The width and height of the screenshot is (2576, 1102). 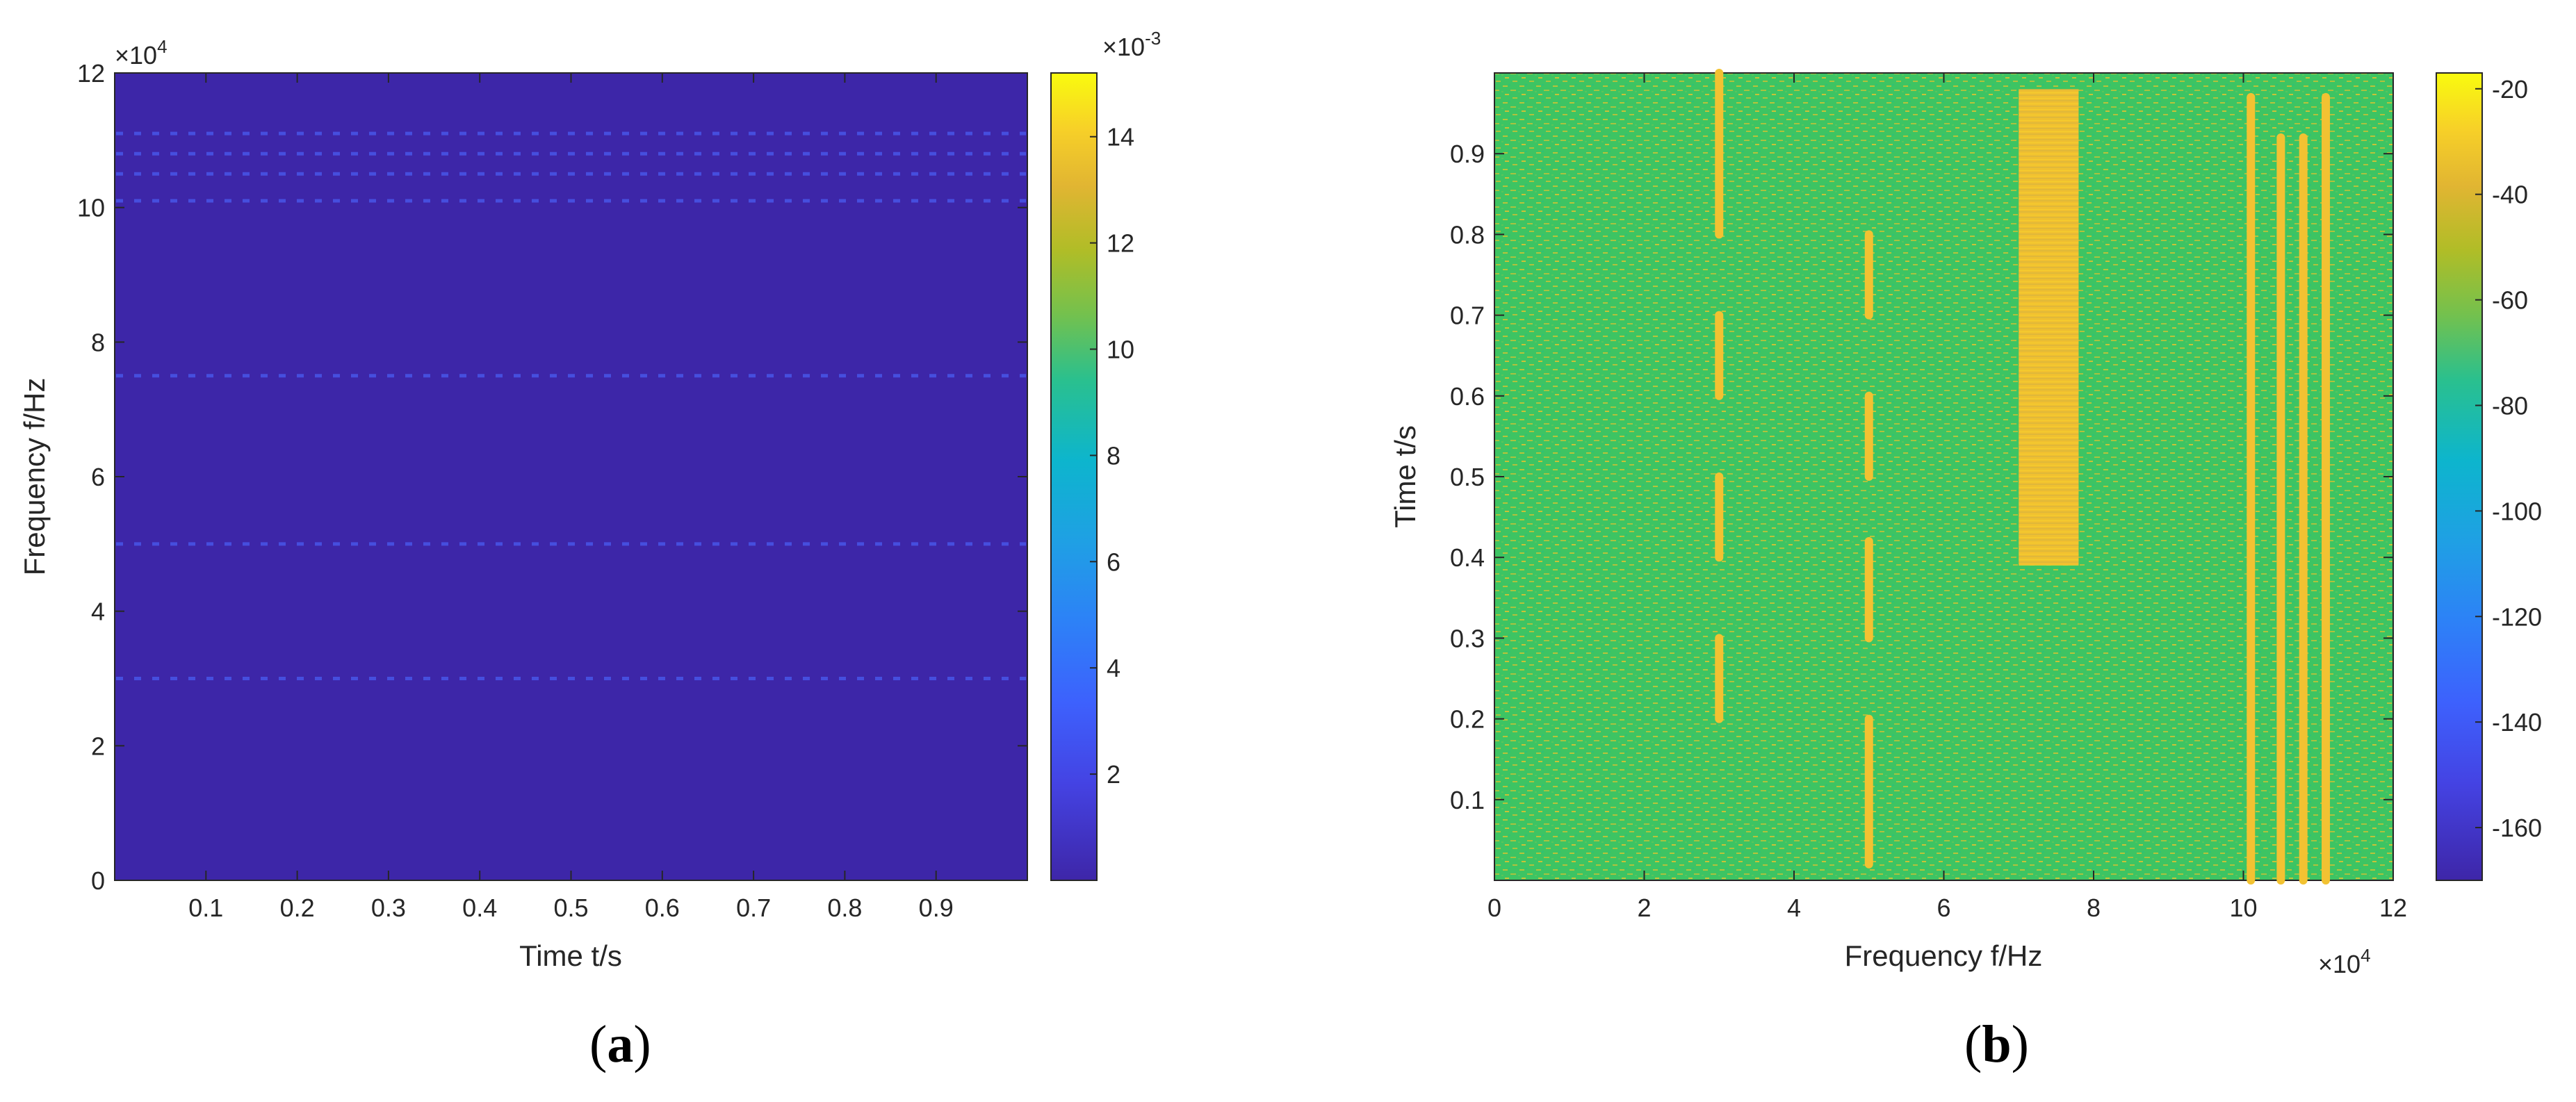 I want to click on colorbar-tick-label: 2, so click(x=1113, y=775).